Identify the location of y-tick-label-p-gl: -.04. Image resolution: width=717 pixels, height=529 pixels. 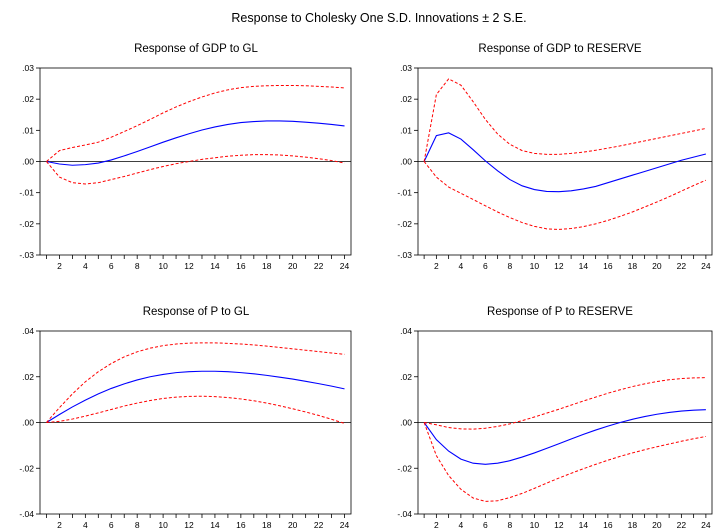
(26, 514).